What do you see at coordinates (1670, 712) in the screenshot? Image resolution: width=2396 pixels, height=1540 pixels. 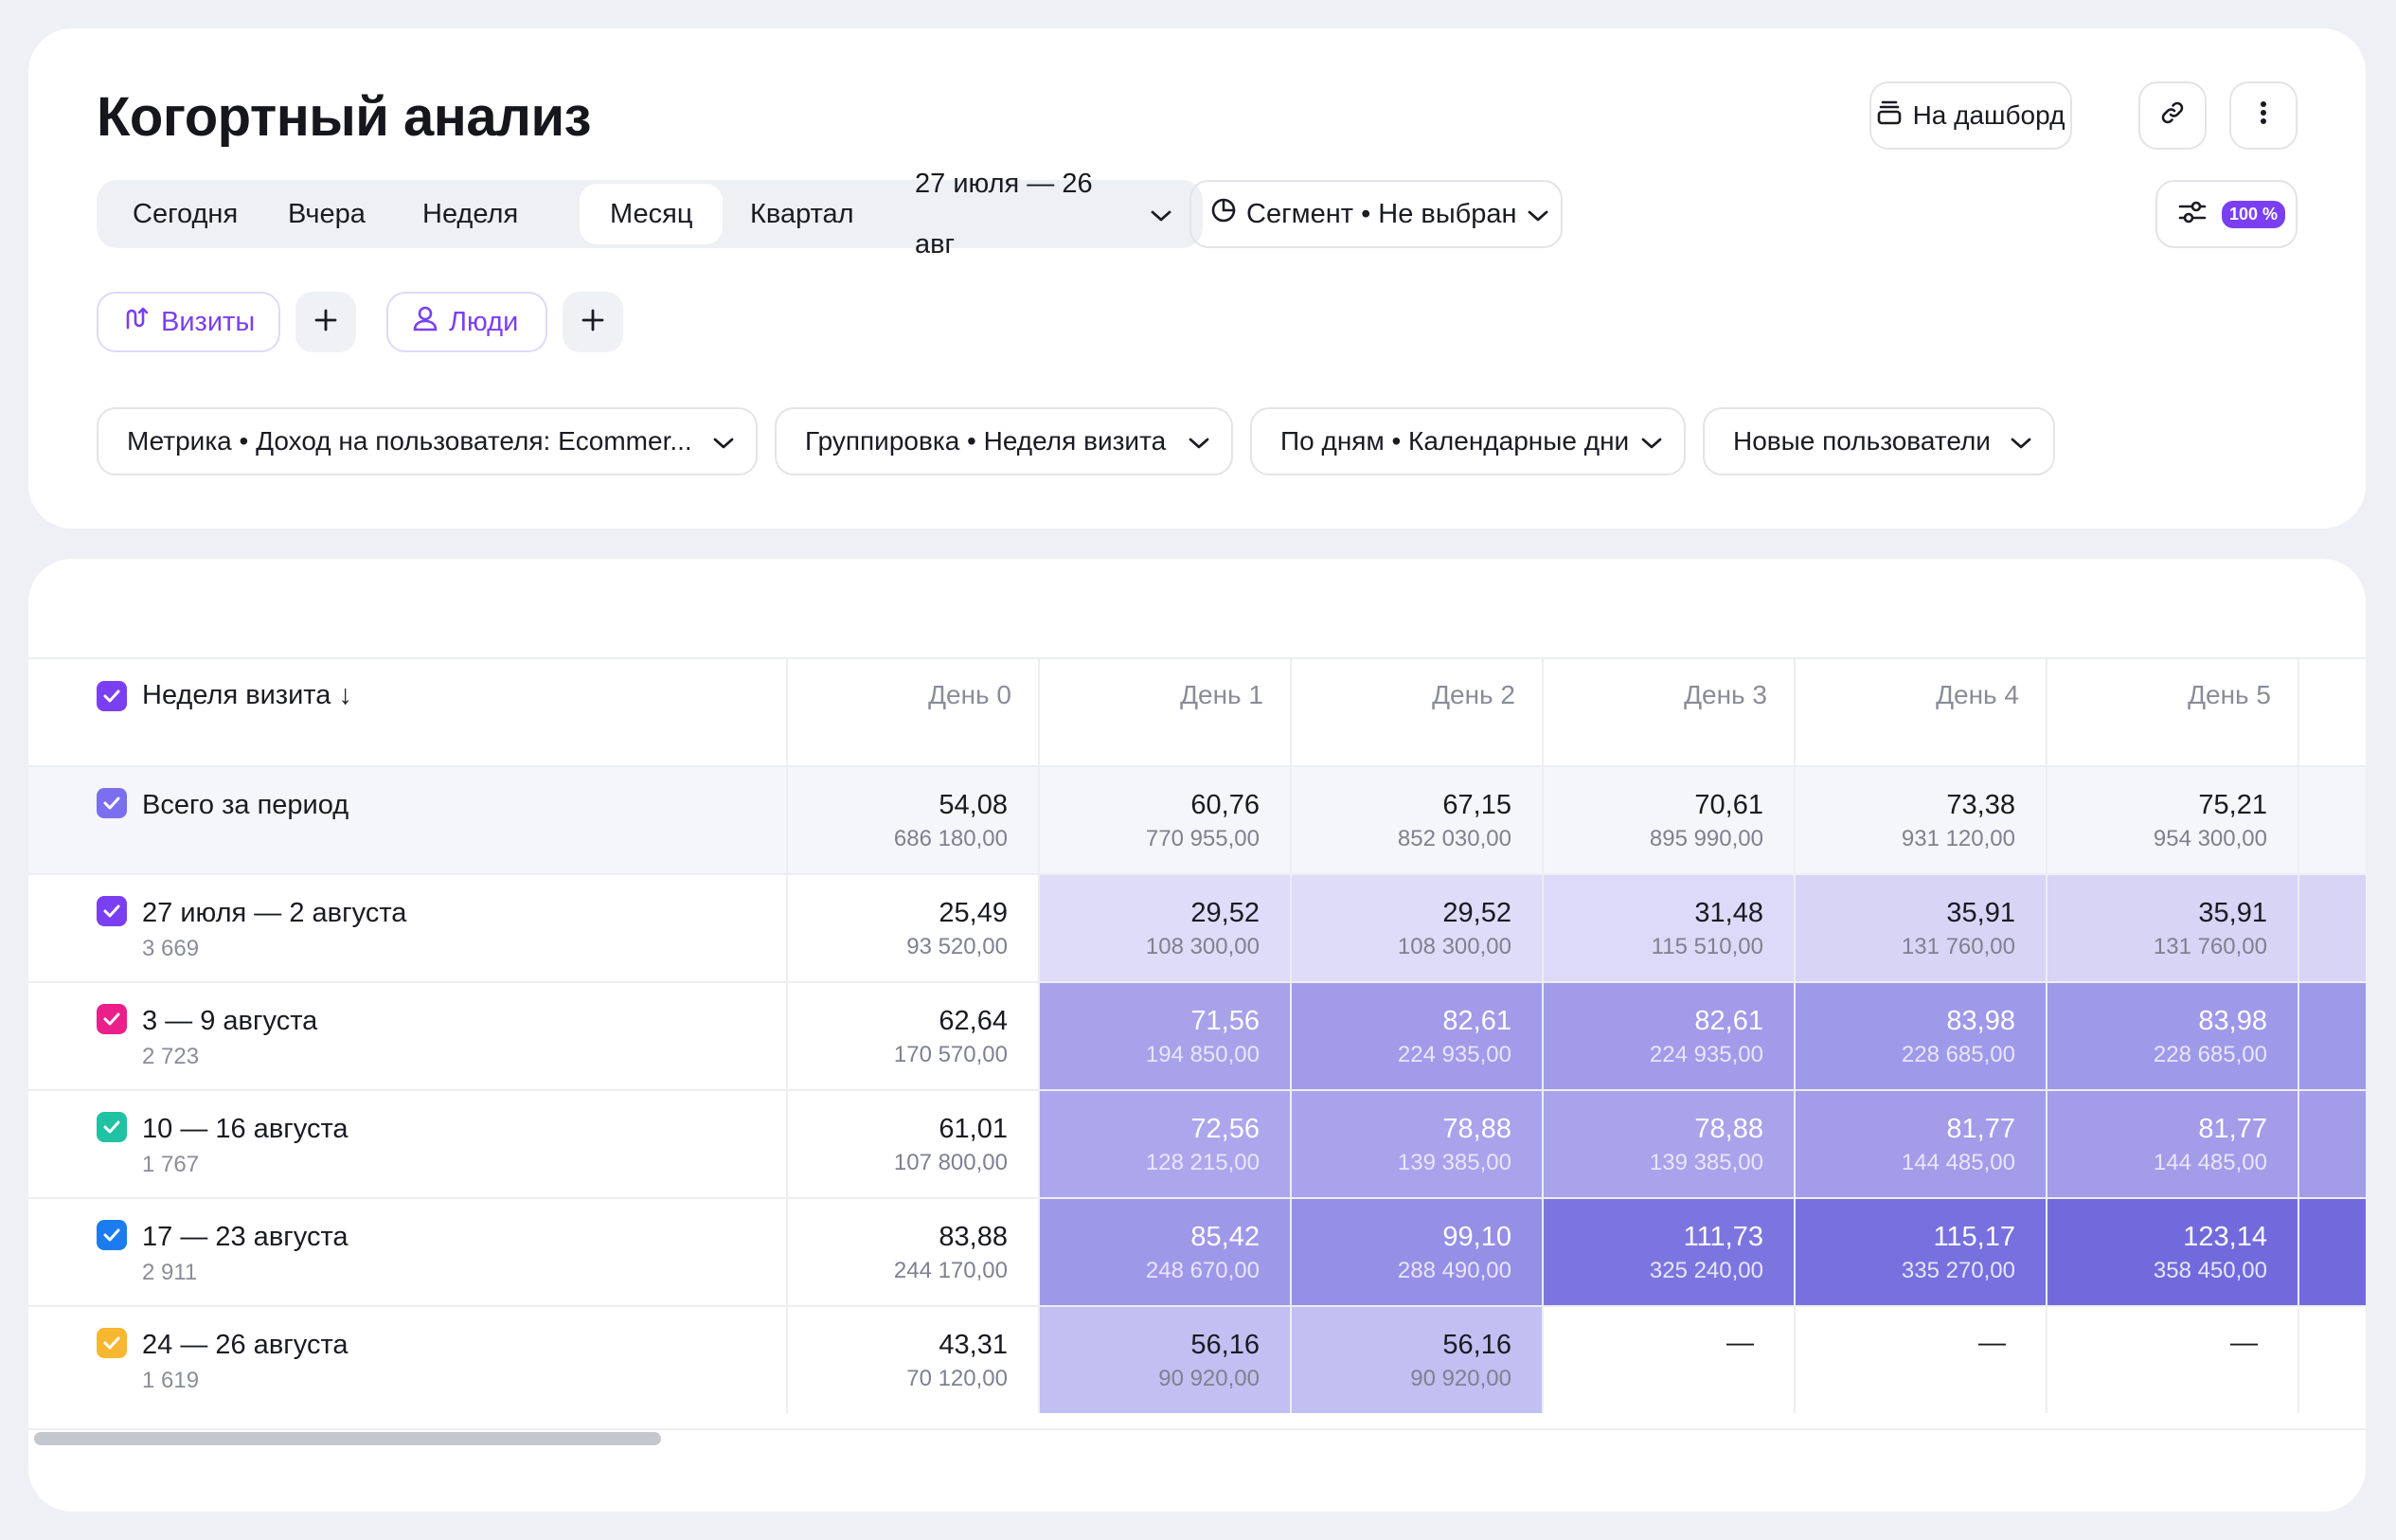 I see `header-cell-day: День 3` at bounding box center [1670, 712].